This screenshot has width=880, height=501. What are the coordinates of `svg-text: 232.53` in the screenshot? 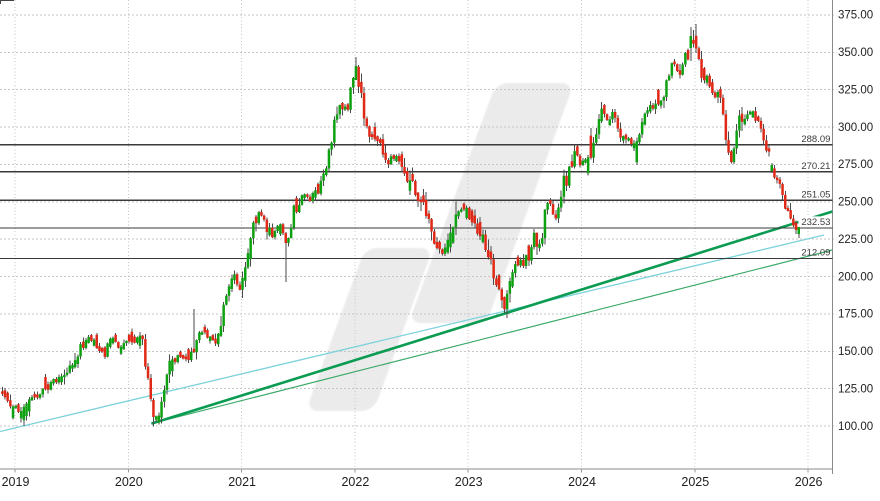 It's located at (815, 222).